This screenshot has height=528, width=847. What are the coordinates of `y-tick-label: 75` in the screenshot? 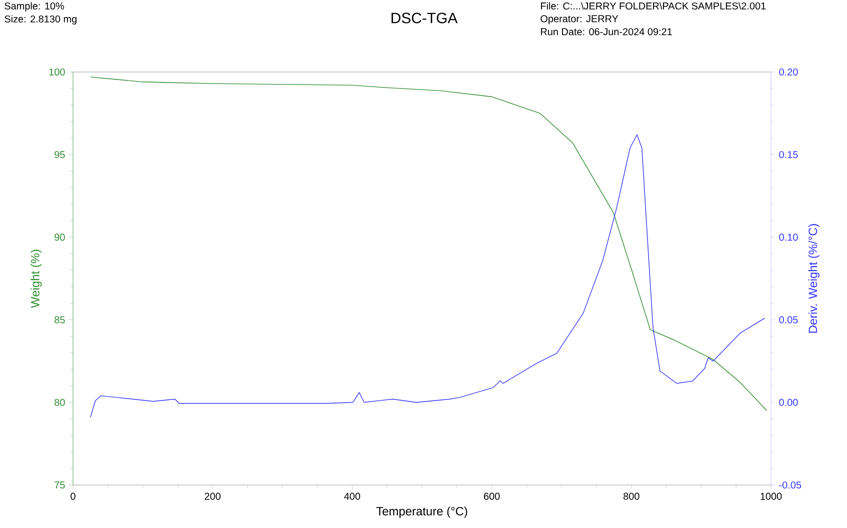 It's located at (59, 485).